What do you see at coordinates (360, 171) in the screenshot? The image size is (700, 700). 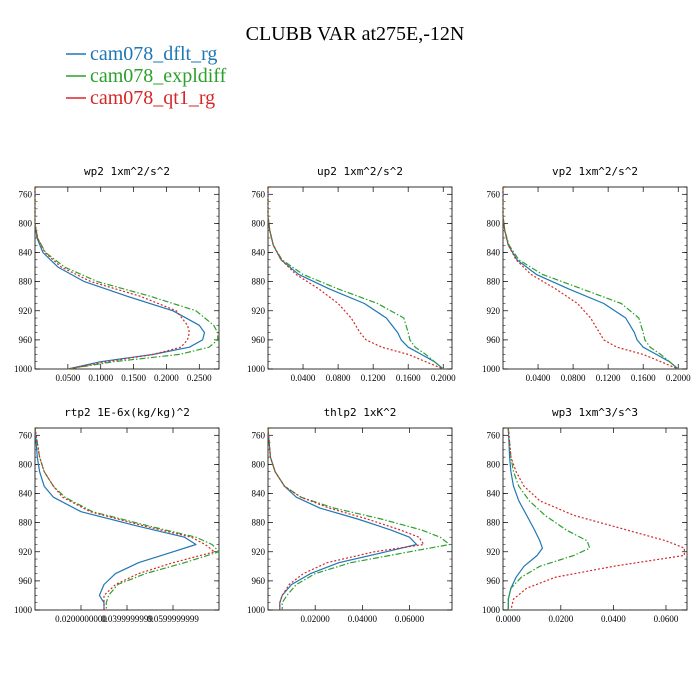 I see `panel-title-1: up2 1xm^2/s^2` at bounding box center [360, 171].